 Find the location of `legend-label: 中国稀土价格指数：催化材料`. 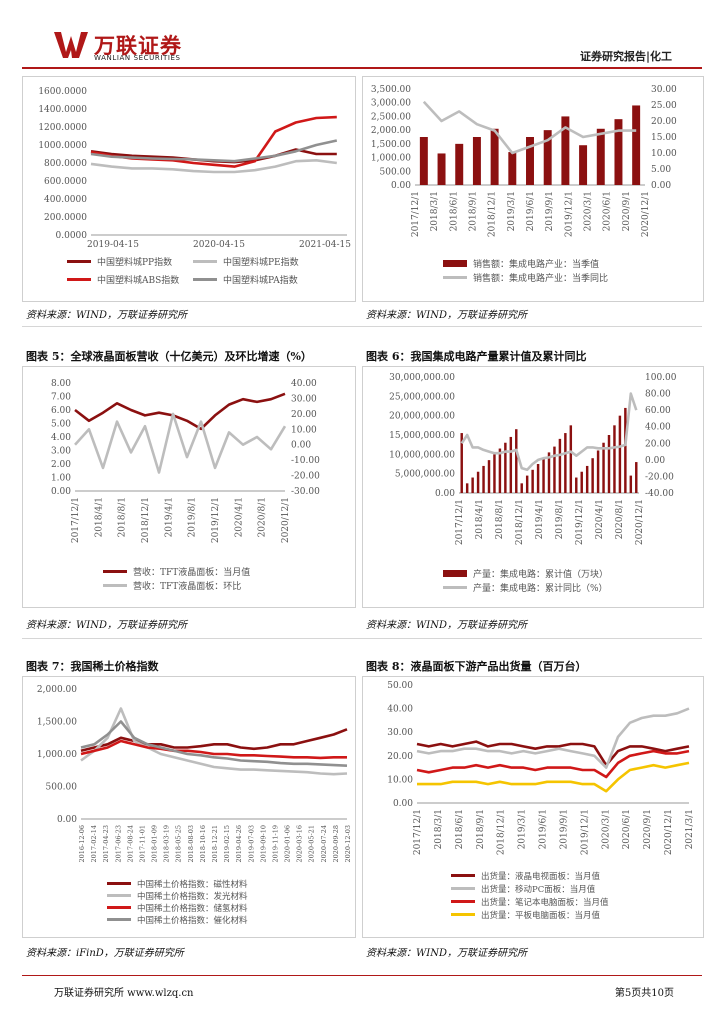

legend-label: 中国稀土价格指数：催化材料 is located at coordinates (192, 920).